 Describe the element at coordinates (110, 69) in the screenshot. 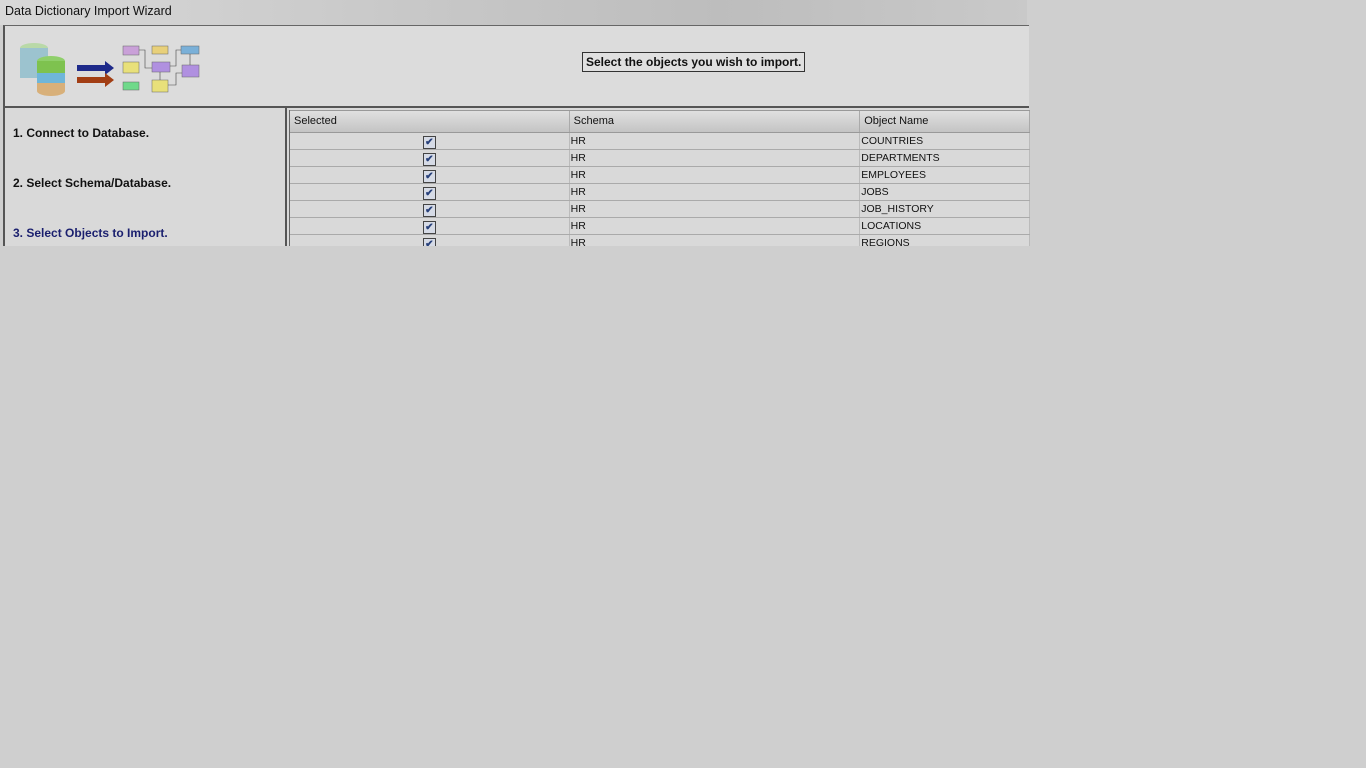

I see `database-import-logo-icon` at that location.